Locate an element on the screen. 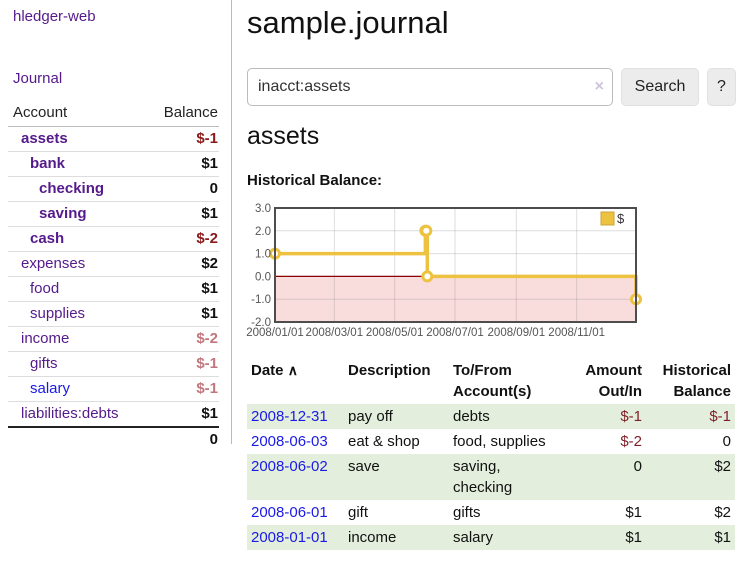 This screenshot has height=582, width=742. transaction-date-link: 2008-06-01 is located at coordinates (289, 512).